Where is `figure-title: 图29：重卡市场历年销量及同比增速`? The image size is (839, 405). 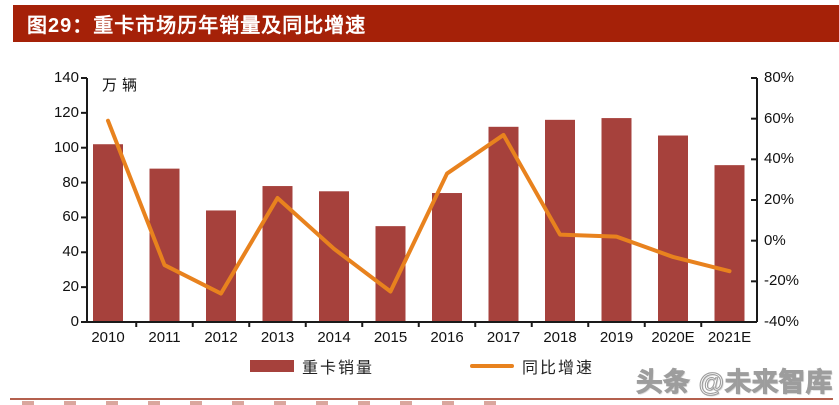 figure-title: 图29：重卡市场历年销量及同比增速 is located at coordinates (197, 26).